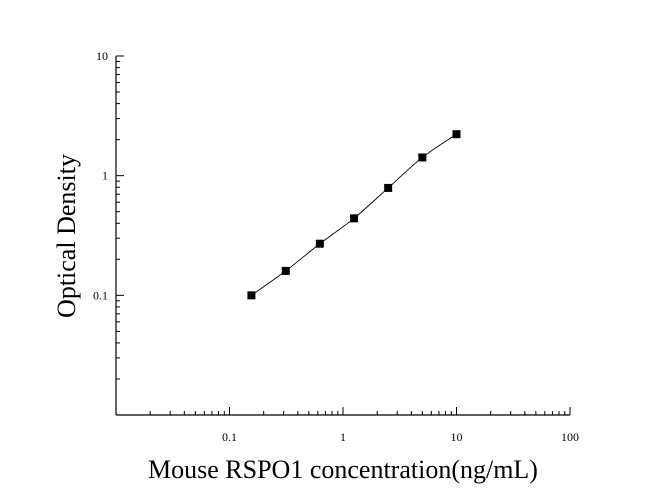 The width and height of the screenshot is (659, 495). What do you see at coordinates (105, 176) in the screenshot?
I see `y-tick-label: 1` at bounding box center [105, 176].